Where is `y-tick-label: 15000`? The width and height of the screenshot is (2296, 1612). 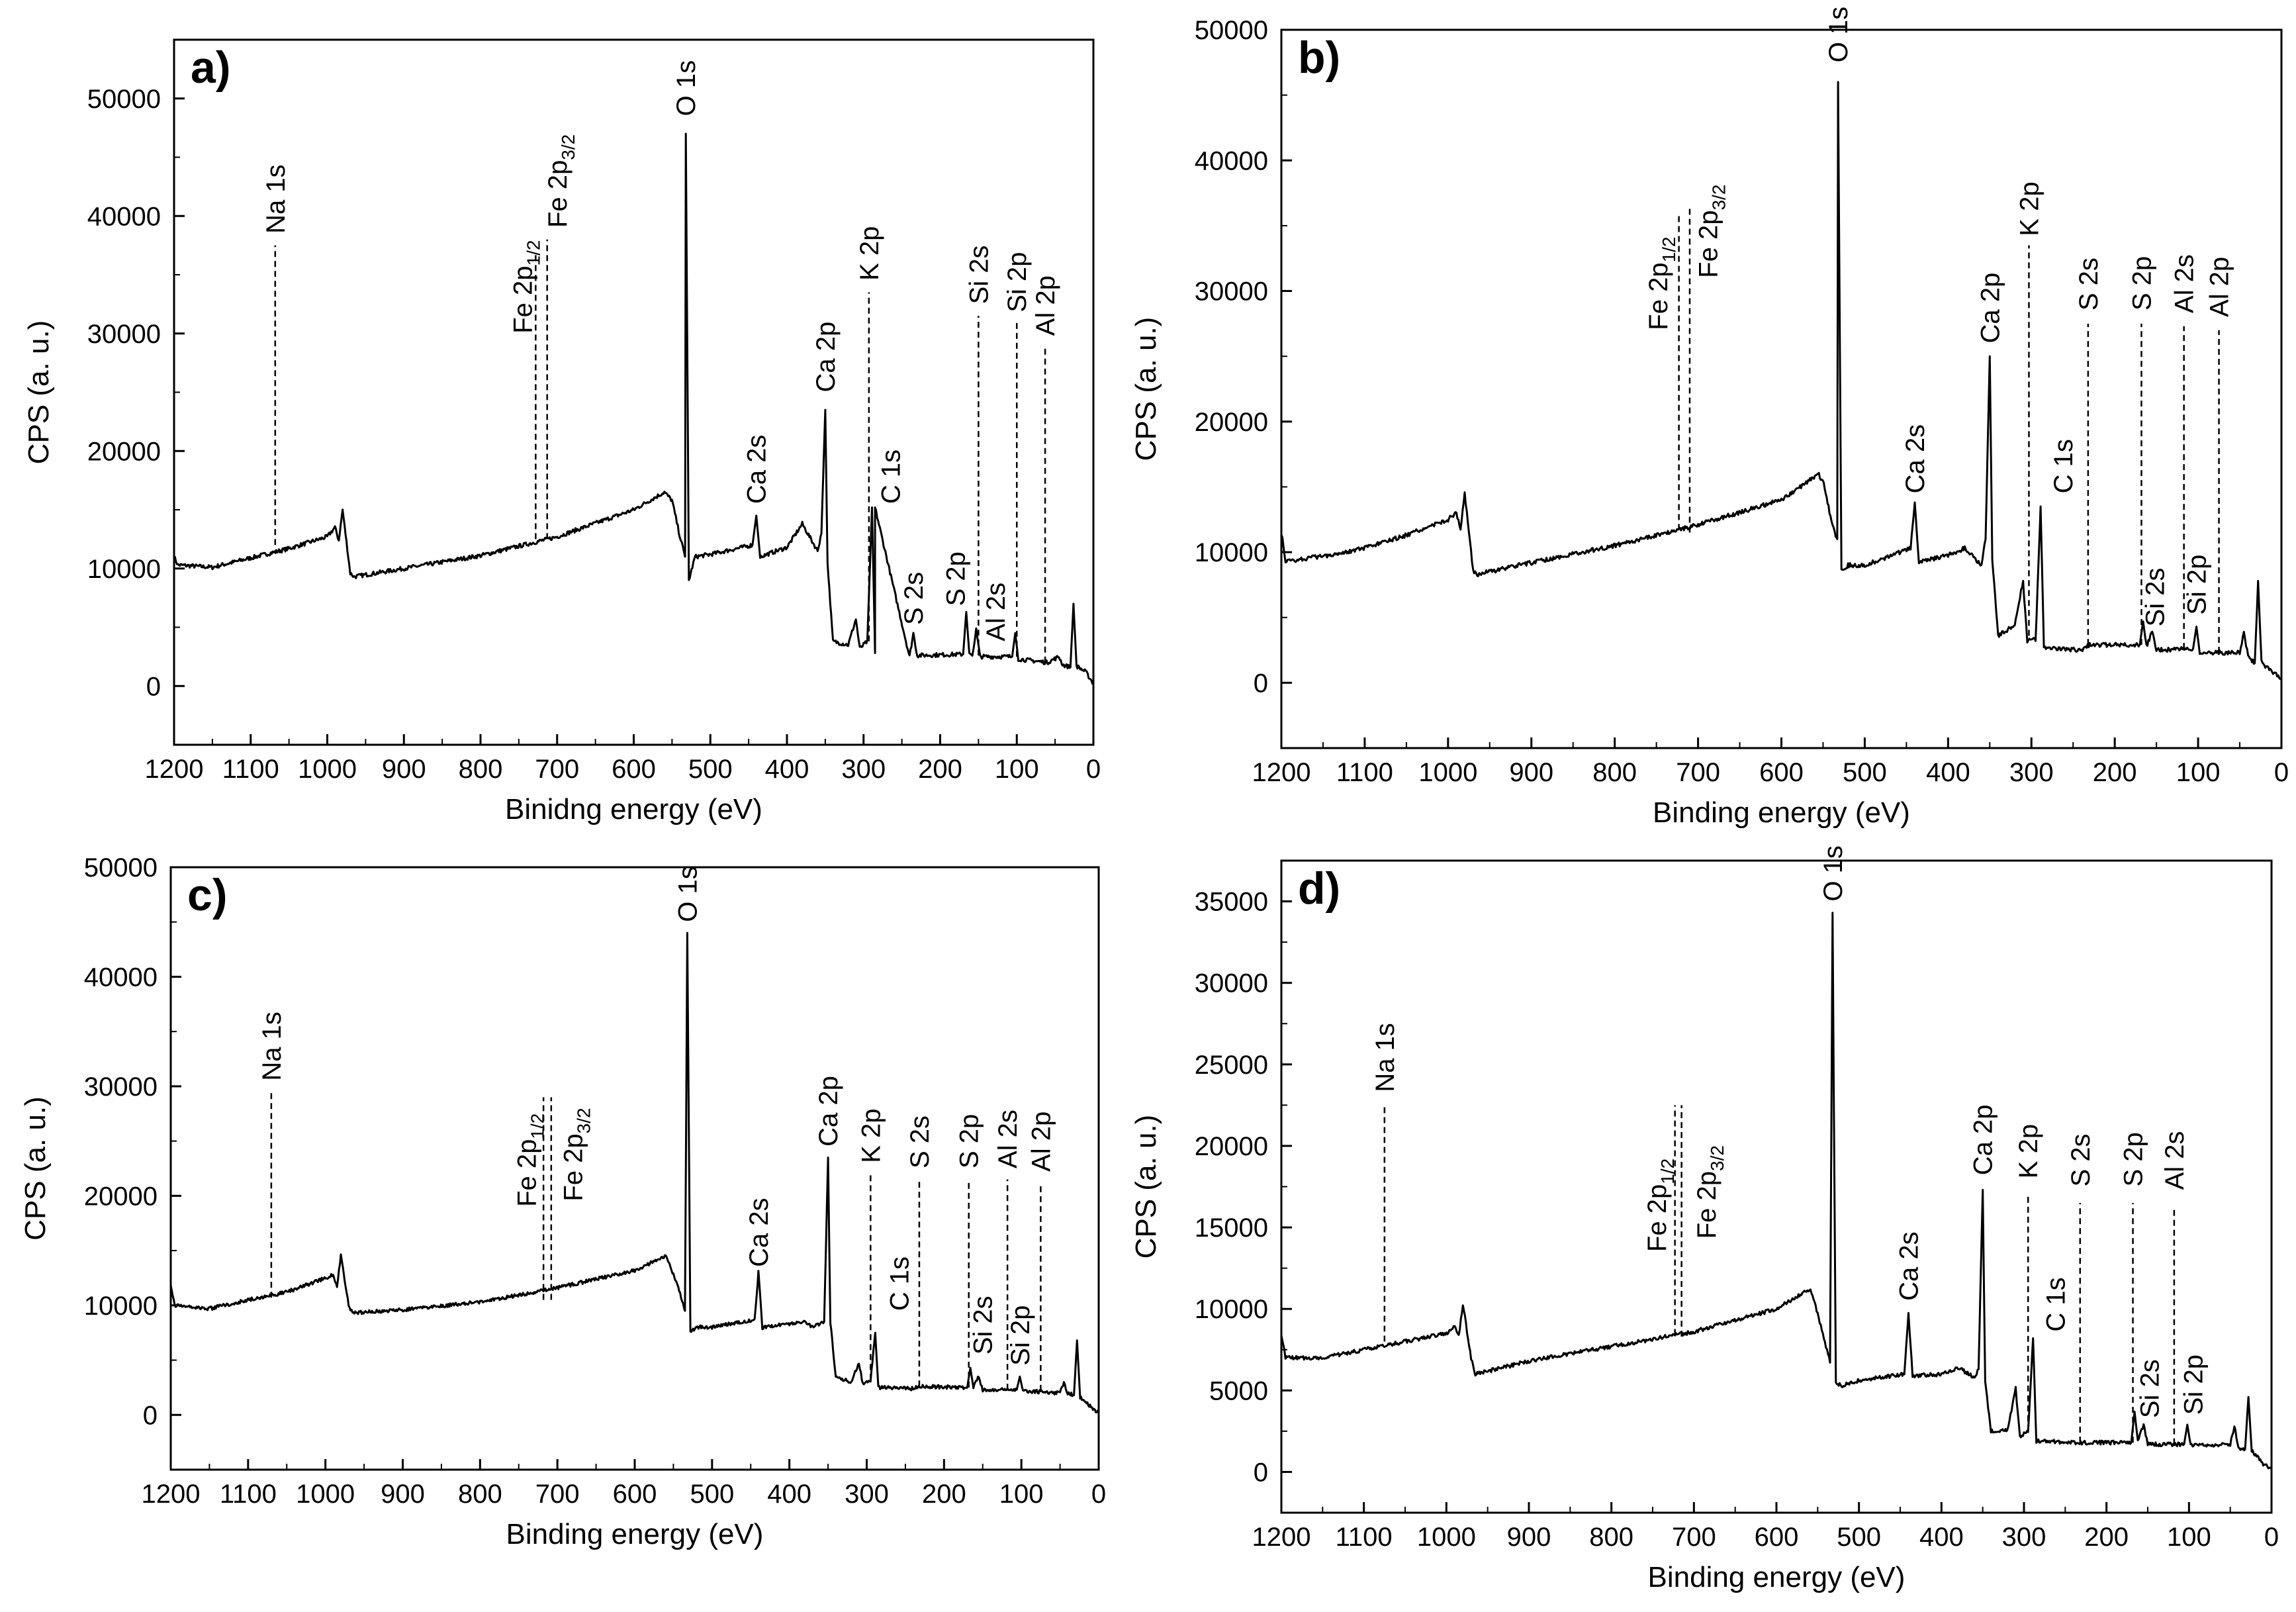 y-tick-label: 15000 is located at coordinates (1231, 1228).